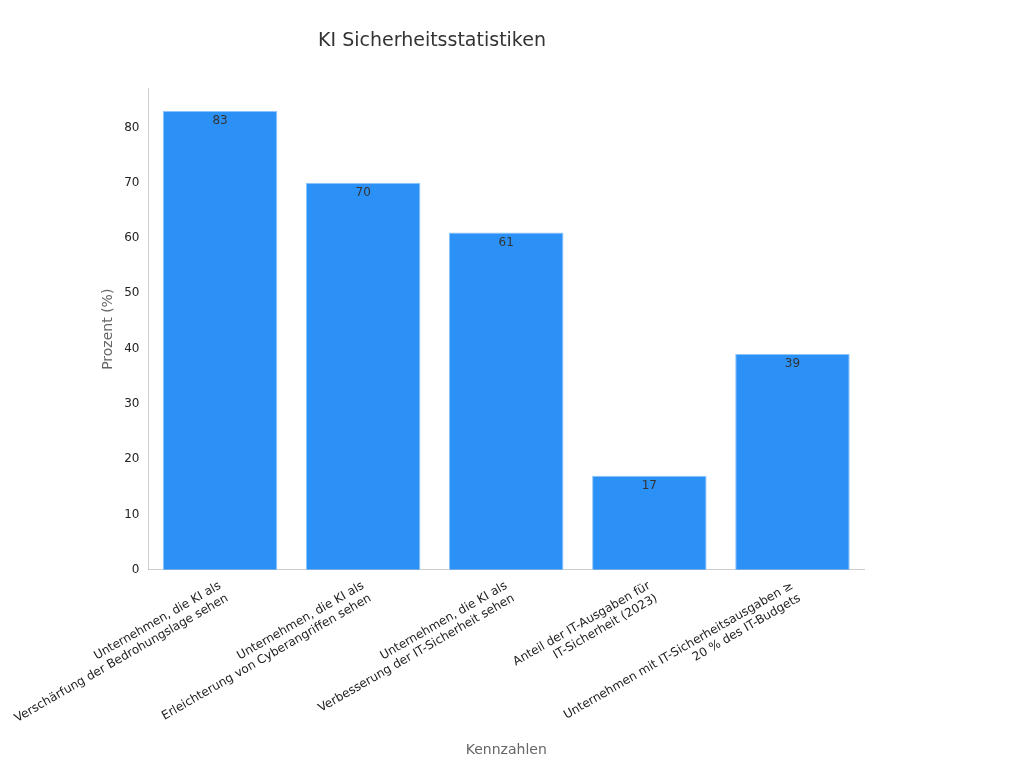  I want to click on y-tick-label: 20, so click(132, 458).